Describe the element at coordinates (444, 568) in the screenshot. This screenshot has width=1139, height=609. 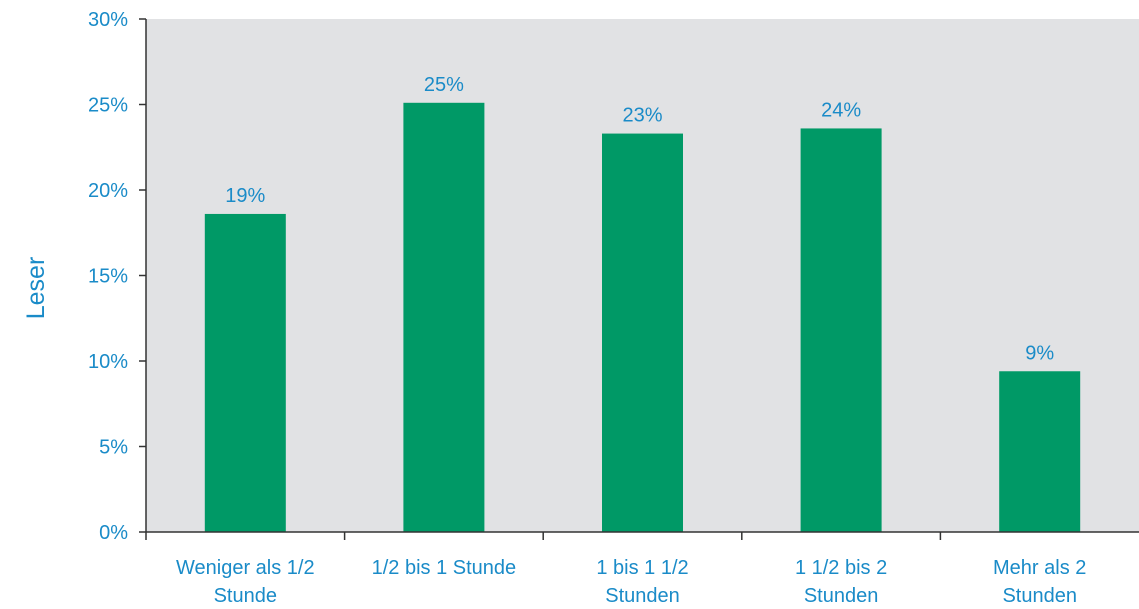
I see `x-tick-label: 1/2 bis 1 Stunde` at that location.